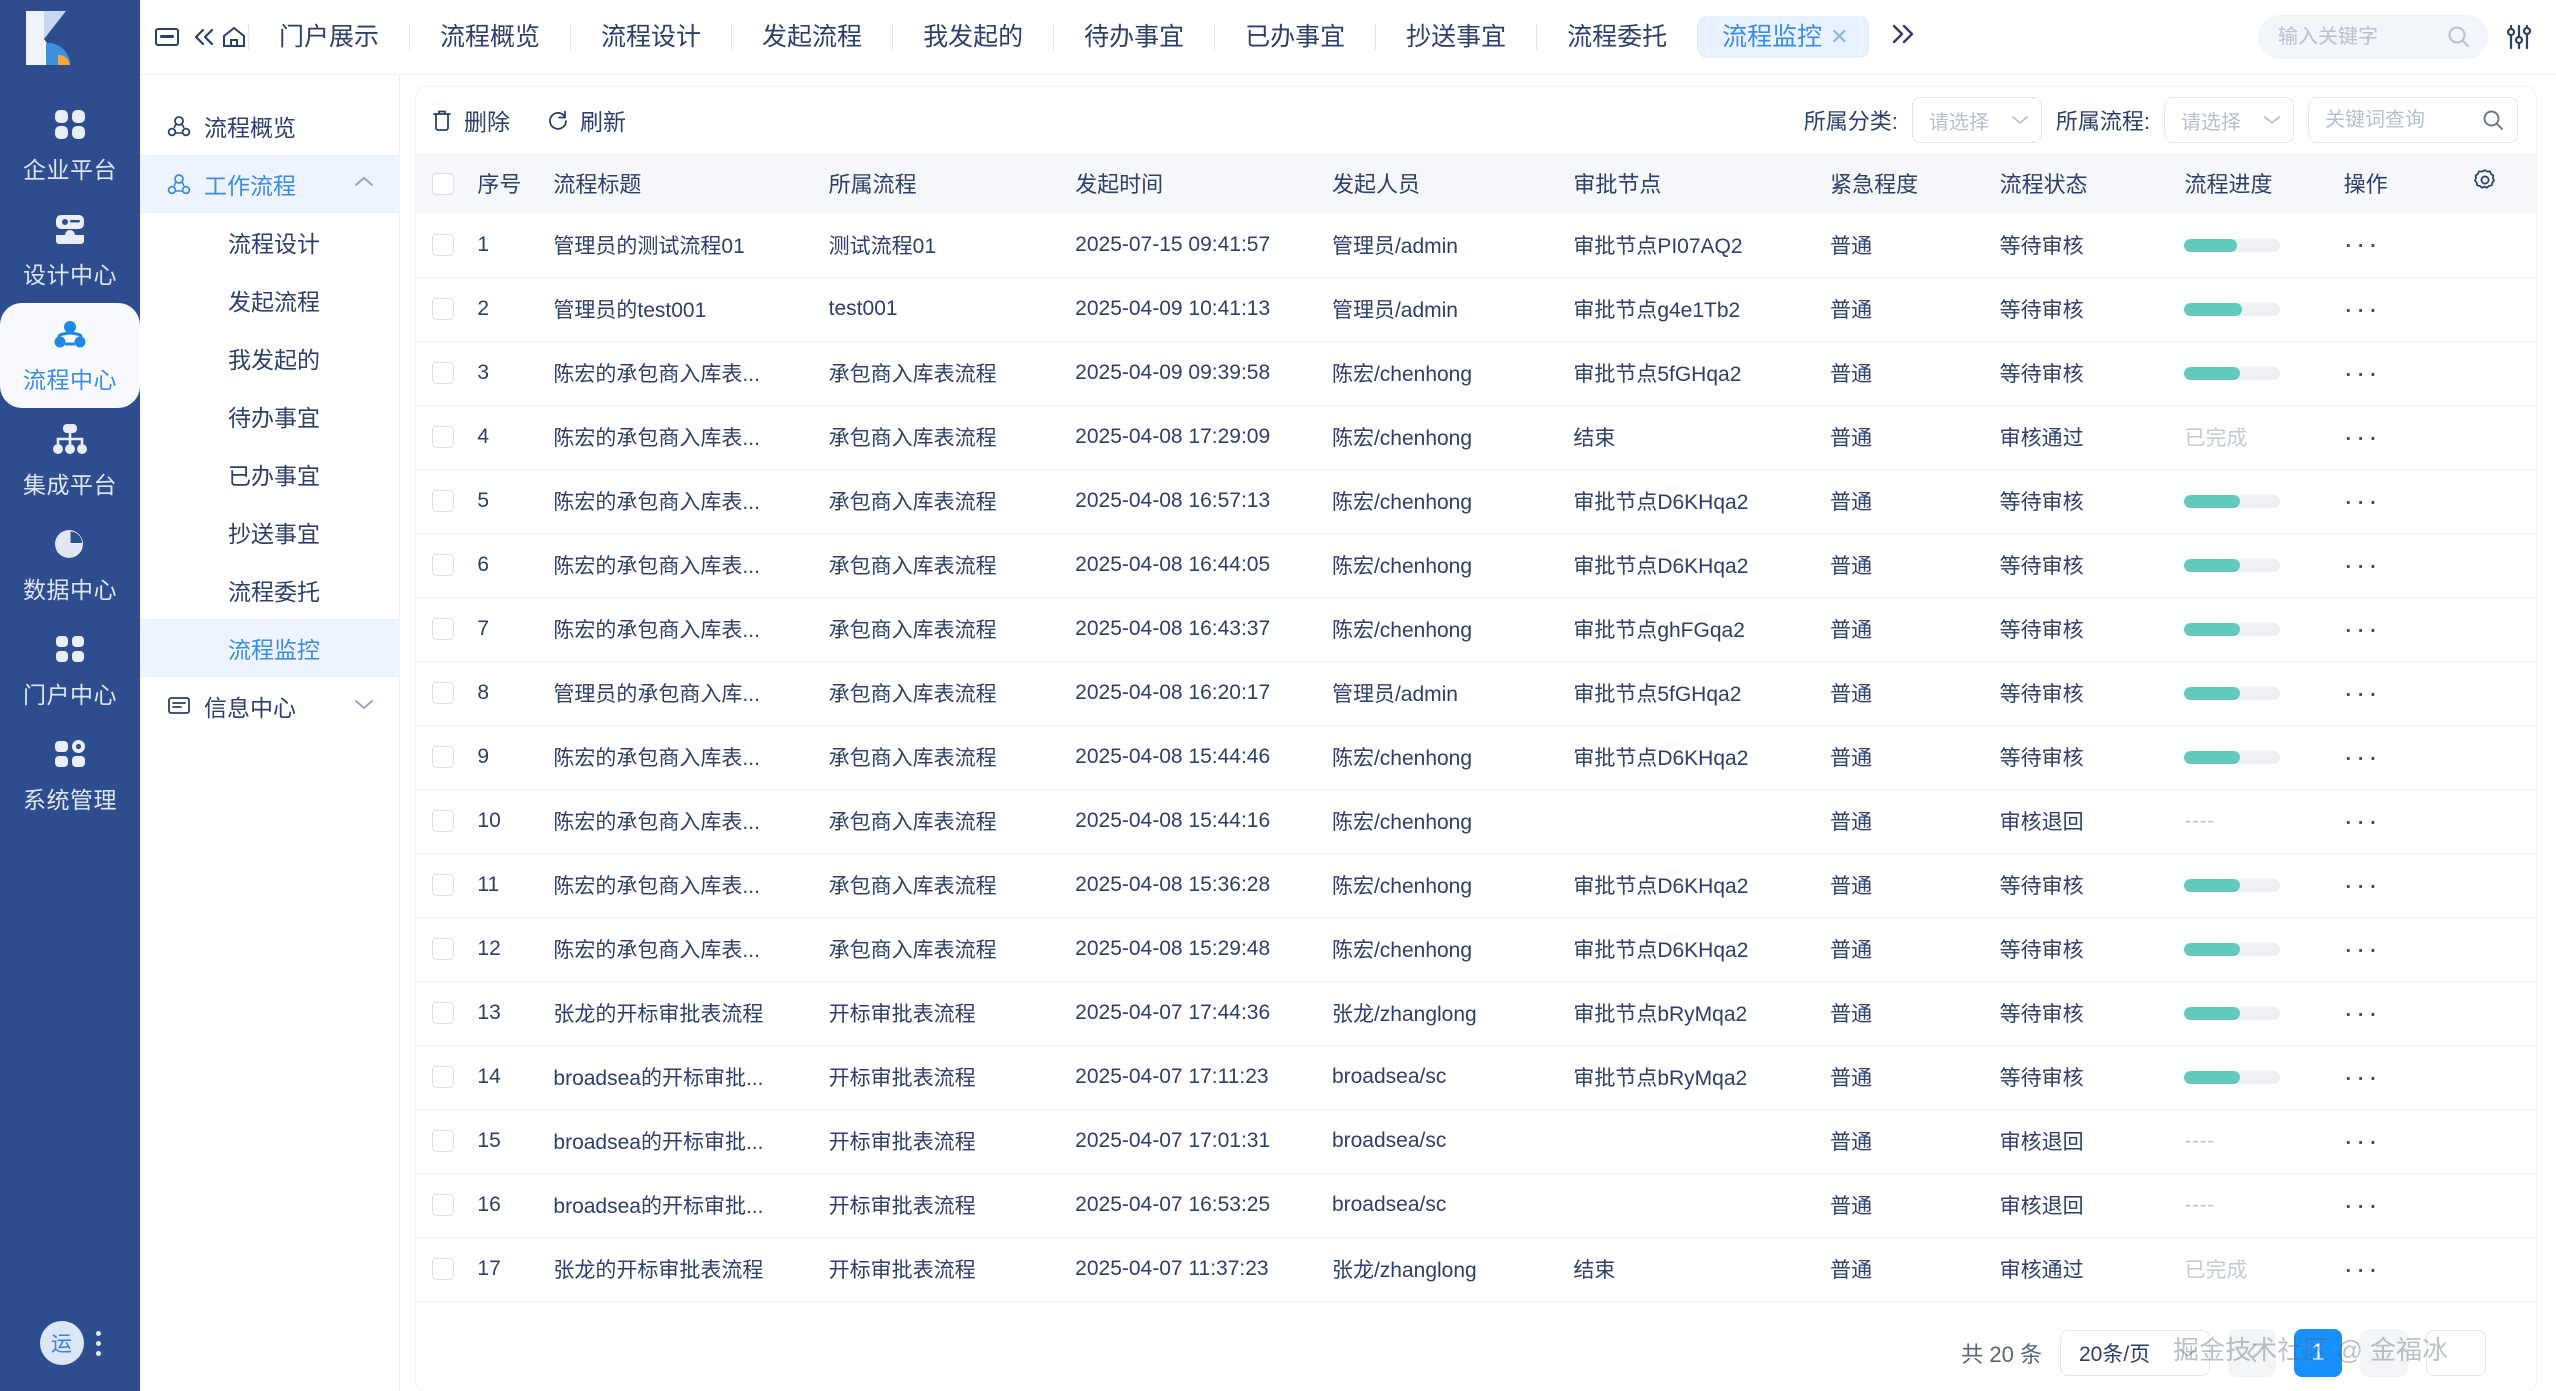 The width and height of the screenshot is (2556, 1391). What do you see at coordinates (329, 37) in the screenshot?
I see `tab-portal-display: 门户展示` at bounding box center [329, 37].